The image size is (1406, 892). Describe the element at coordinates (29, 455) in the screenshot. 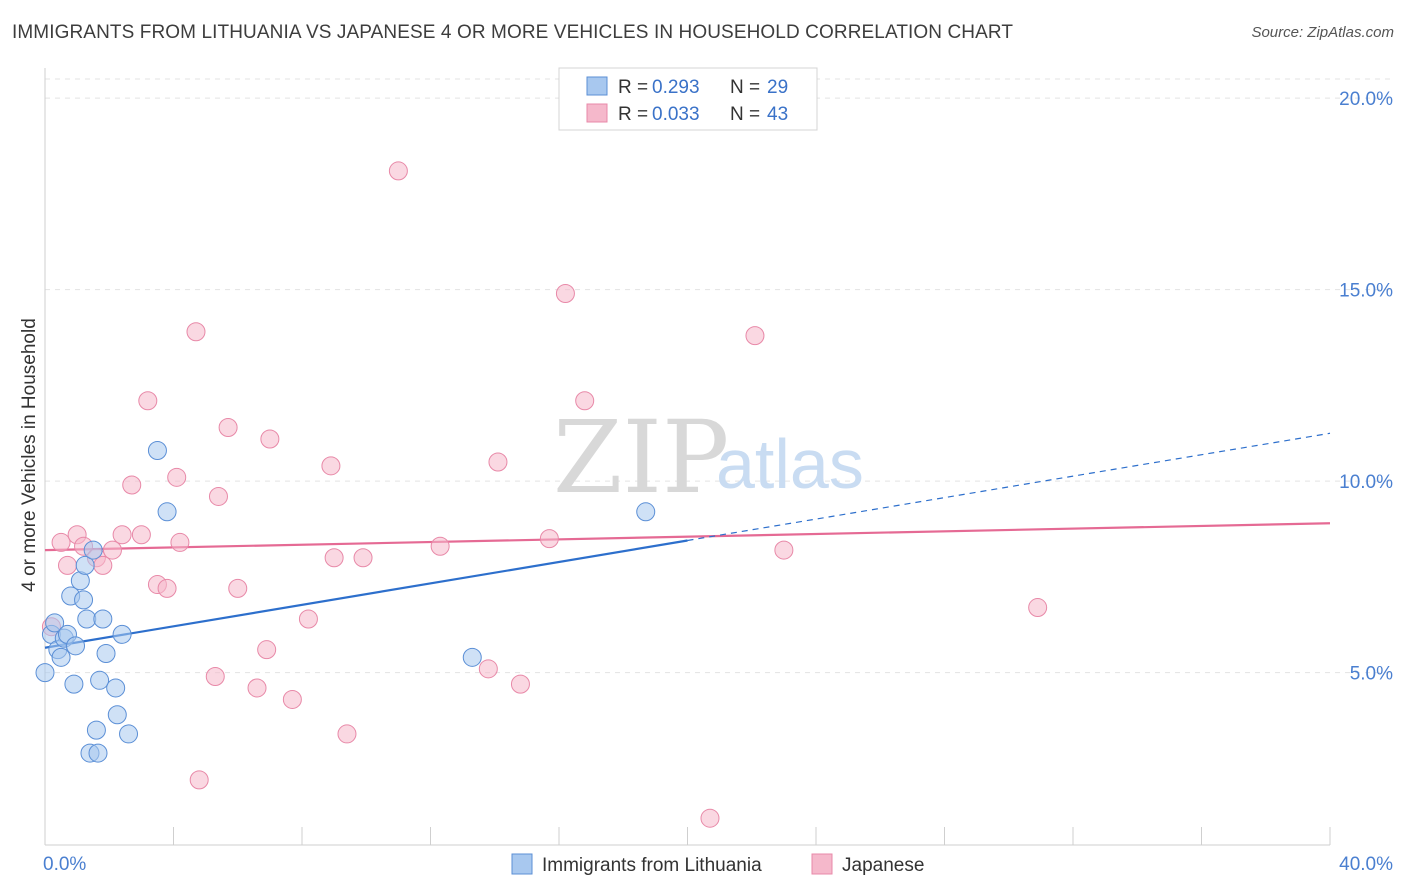

I see `y-axis-label: 4 or more Vehicles in Household` at that location.